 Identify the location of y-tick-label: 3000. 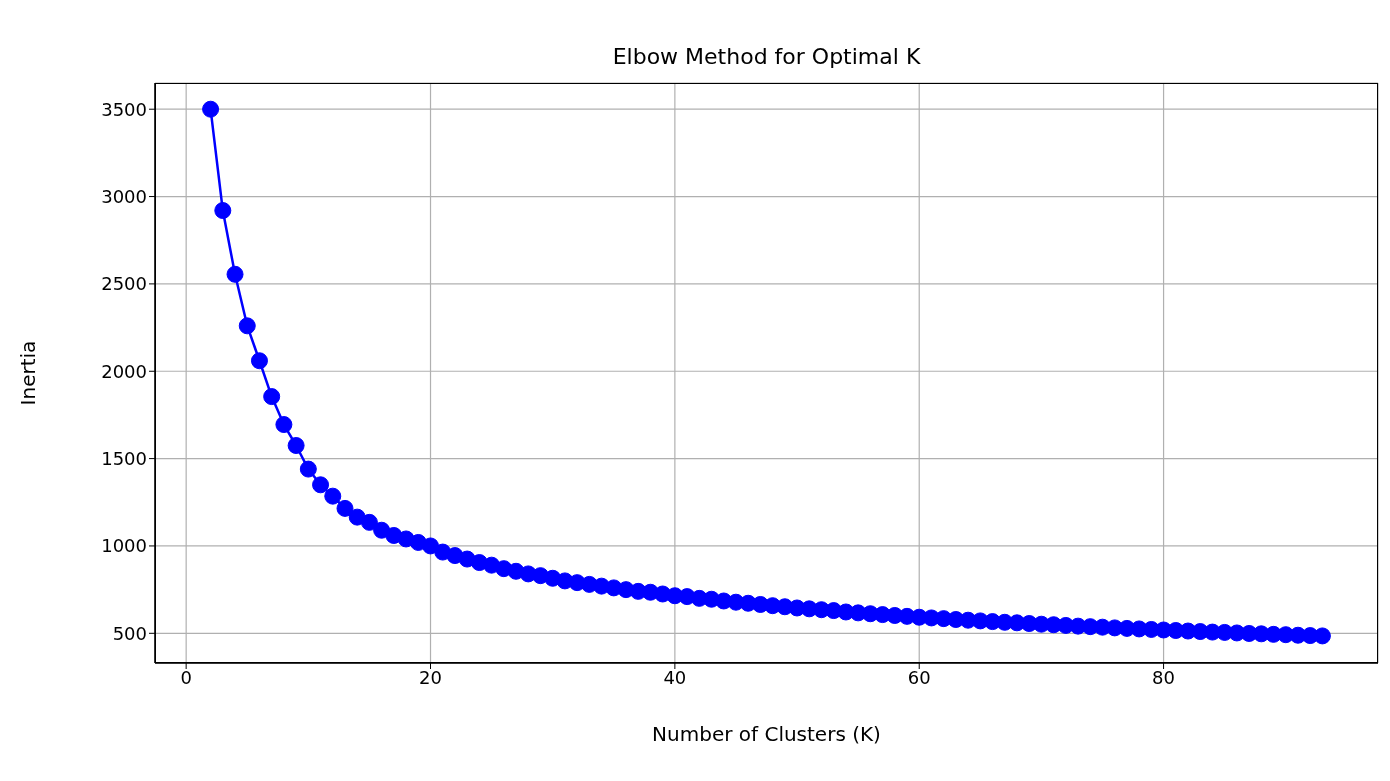
(124, 196).